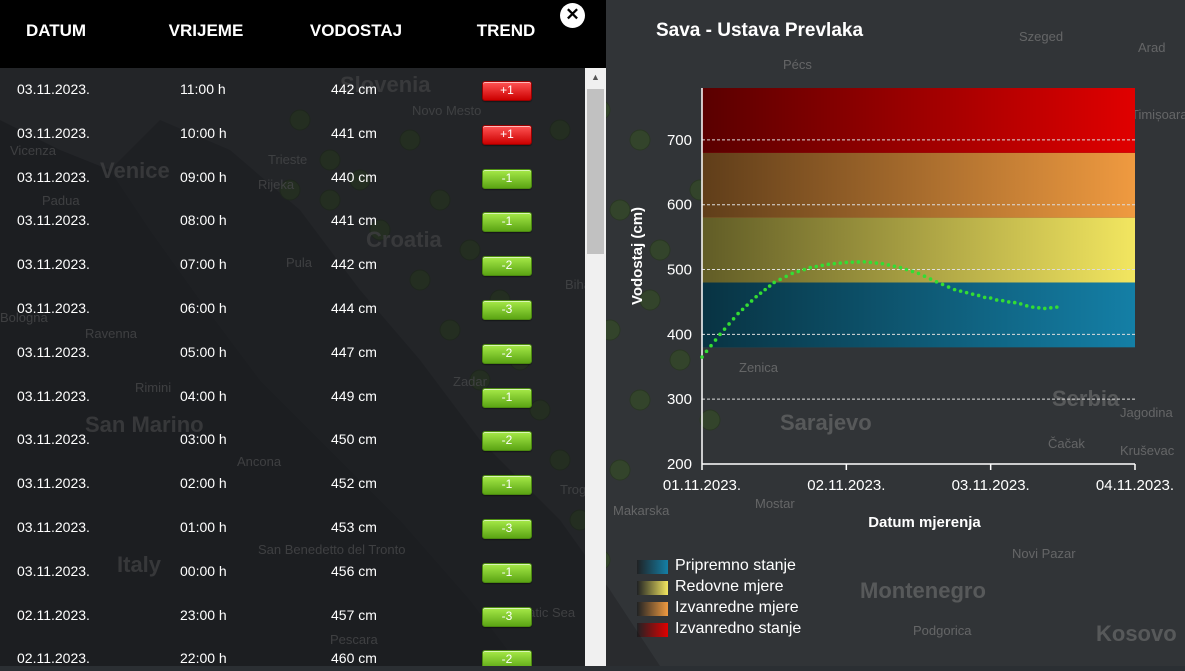 Image resolution: width=1185 pixels, height=671 pixels. What do you see at coordinates (292, 309) in the screenshot?
I see `table-row: 03.11.2023. 06:00 h 444 cm -3` at bounding box center [292, 309].